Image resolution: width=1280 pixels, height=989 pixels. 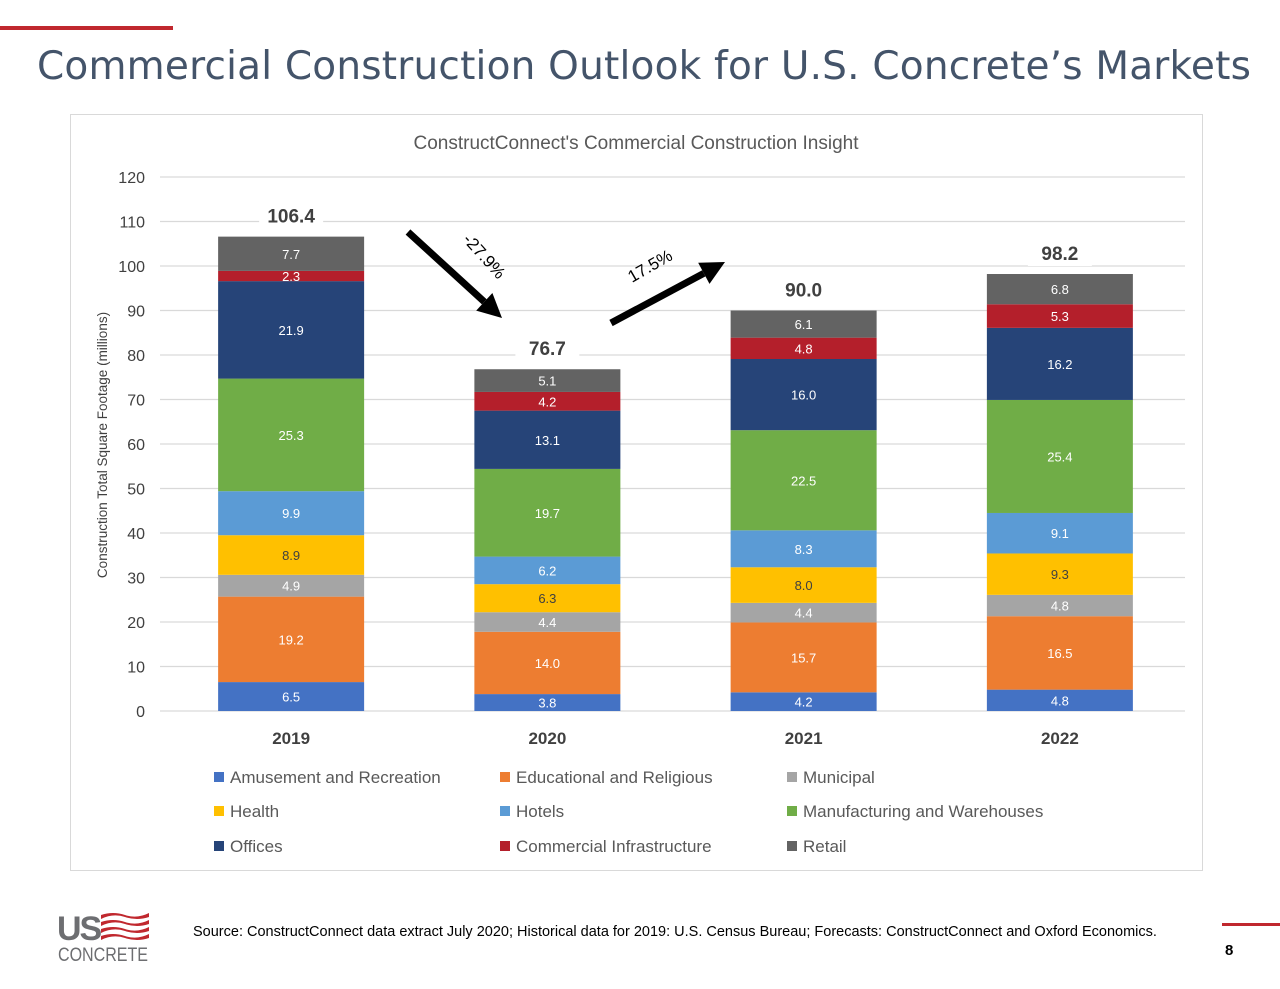 I want to click on total-label: 90.0, so click(x=803, y=291).